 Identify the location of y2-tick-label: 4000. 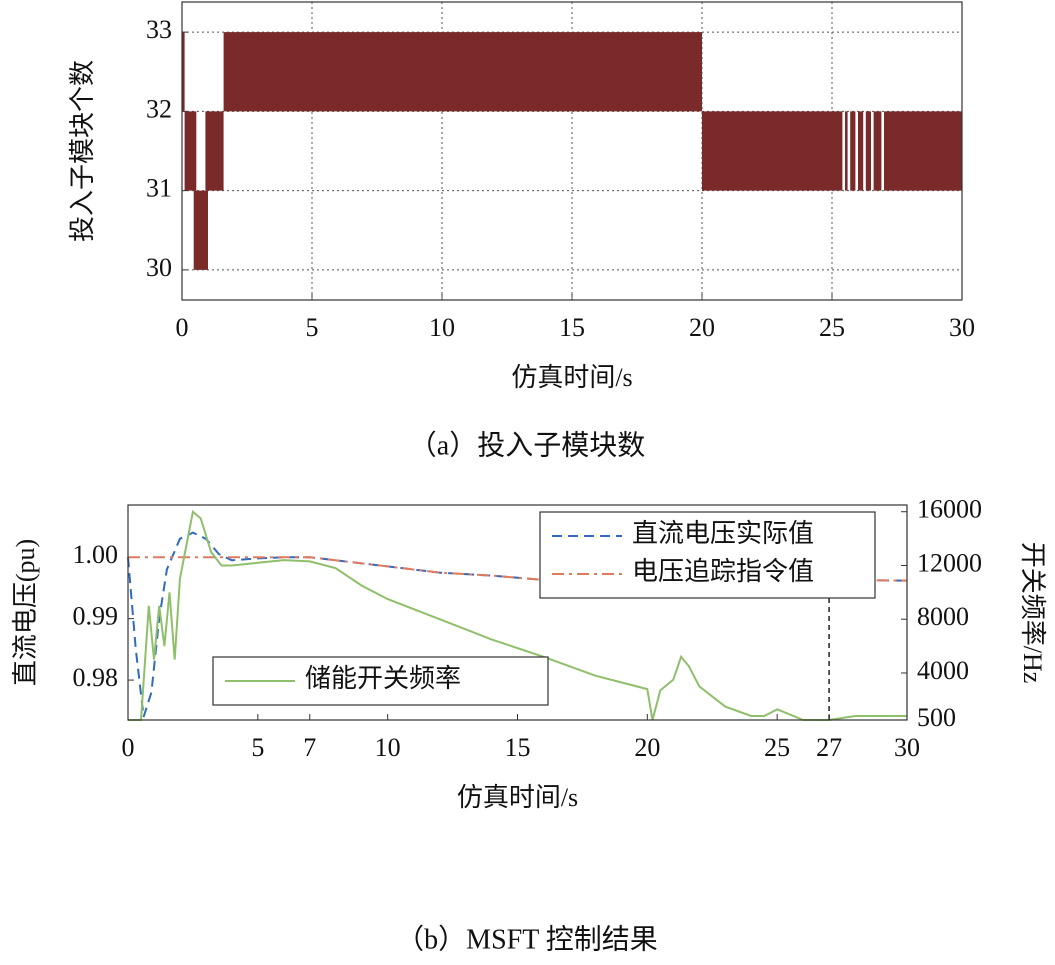
(943, 670).